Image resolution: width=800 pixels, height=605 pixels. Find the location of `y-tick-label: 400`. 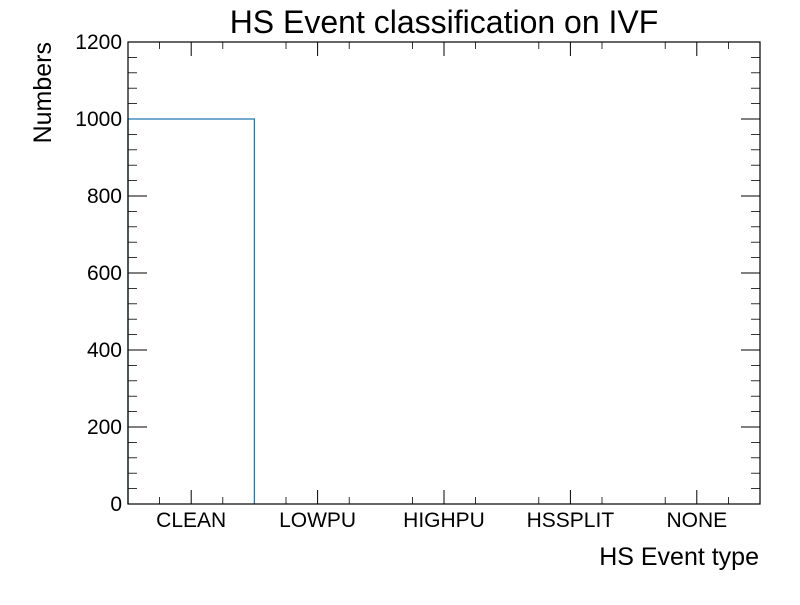

y-tick-label: 400 is located at coordinates (104, 350).